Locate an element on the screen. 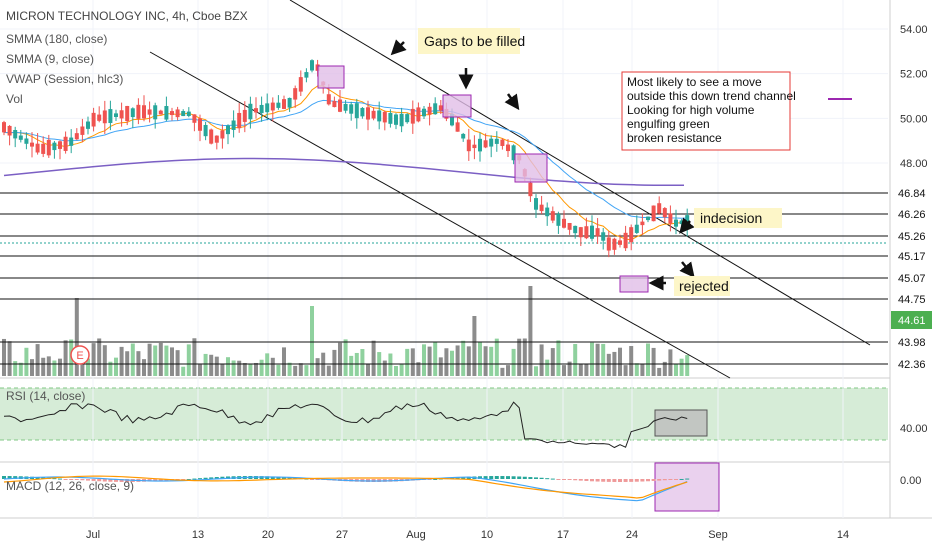 This screenshot has width=932, height=555. y-tick-label: 50.00 is located at coordinates (914, 119).